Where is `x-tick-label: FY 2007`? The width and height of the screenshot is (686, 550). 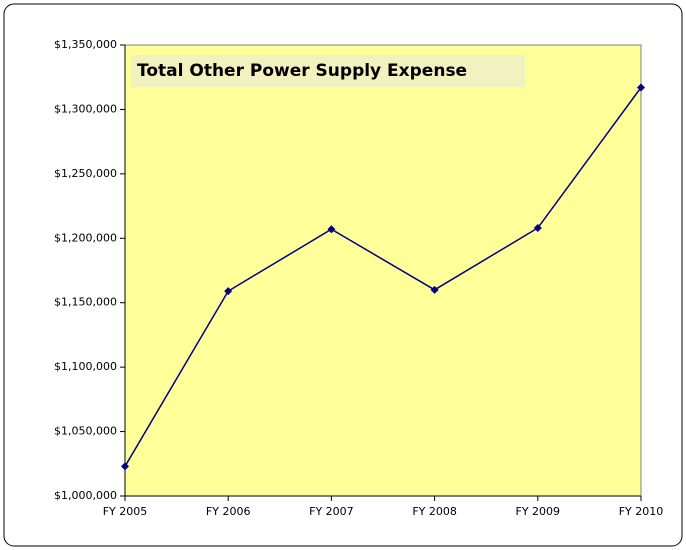
x-tick-label: FY 2007 is located at coordinates (331, 511).